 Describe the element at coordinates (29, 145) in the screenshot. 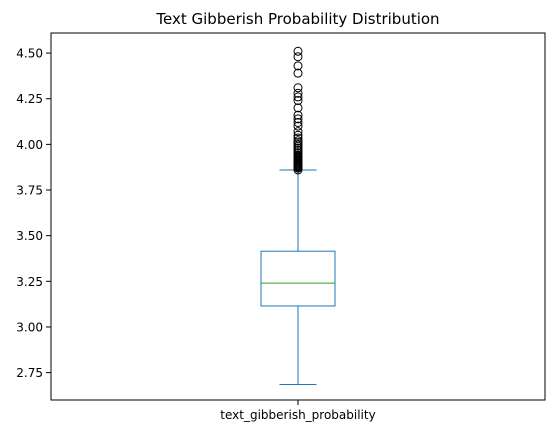

I see `y-tick-label: 4.00` at that location.